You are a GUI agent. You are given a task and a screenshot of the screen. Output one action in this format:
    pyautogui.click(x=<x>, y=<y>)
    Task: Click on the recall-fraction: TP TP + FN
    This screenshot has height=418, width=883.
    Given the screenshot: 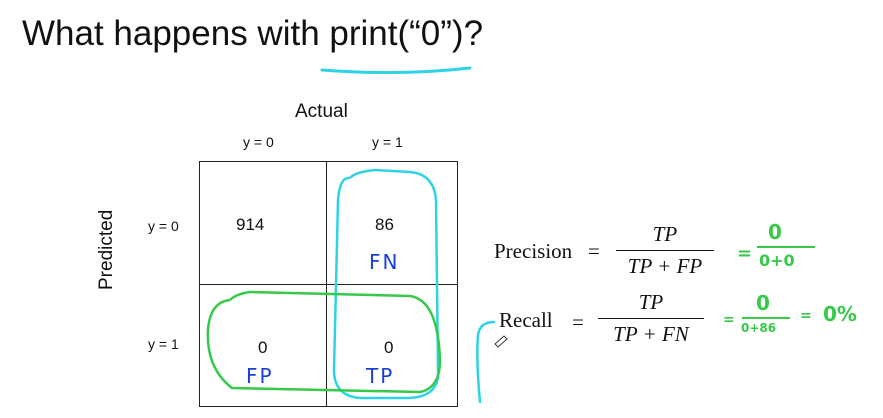 What is the action you would take?
    pyautogui.click(x=651, y=318)
    